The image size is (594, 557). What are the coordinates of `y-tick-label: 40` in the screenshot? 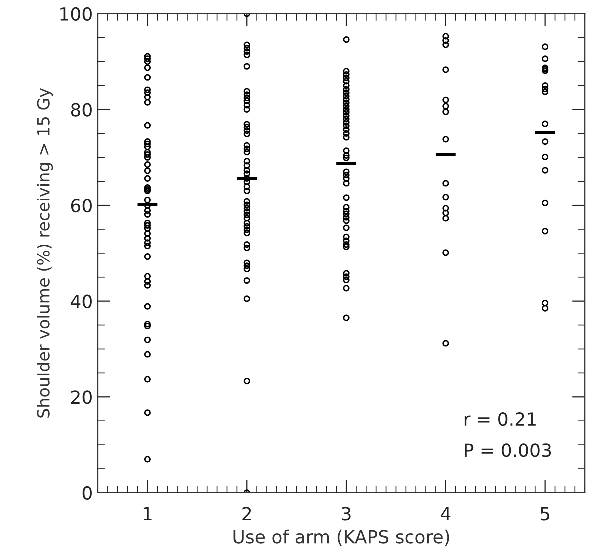 It's located at (81, 301).